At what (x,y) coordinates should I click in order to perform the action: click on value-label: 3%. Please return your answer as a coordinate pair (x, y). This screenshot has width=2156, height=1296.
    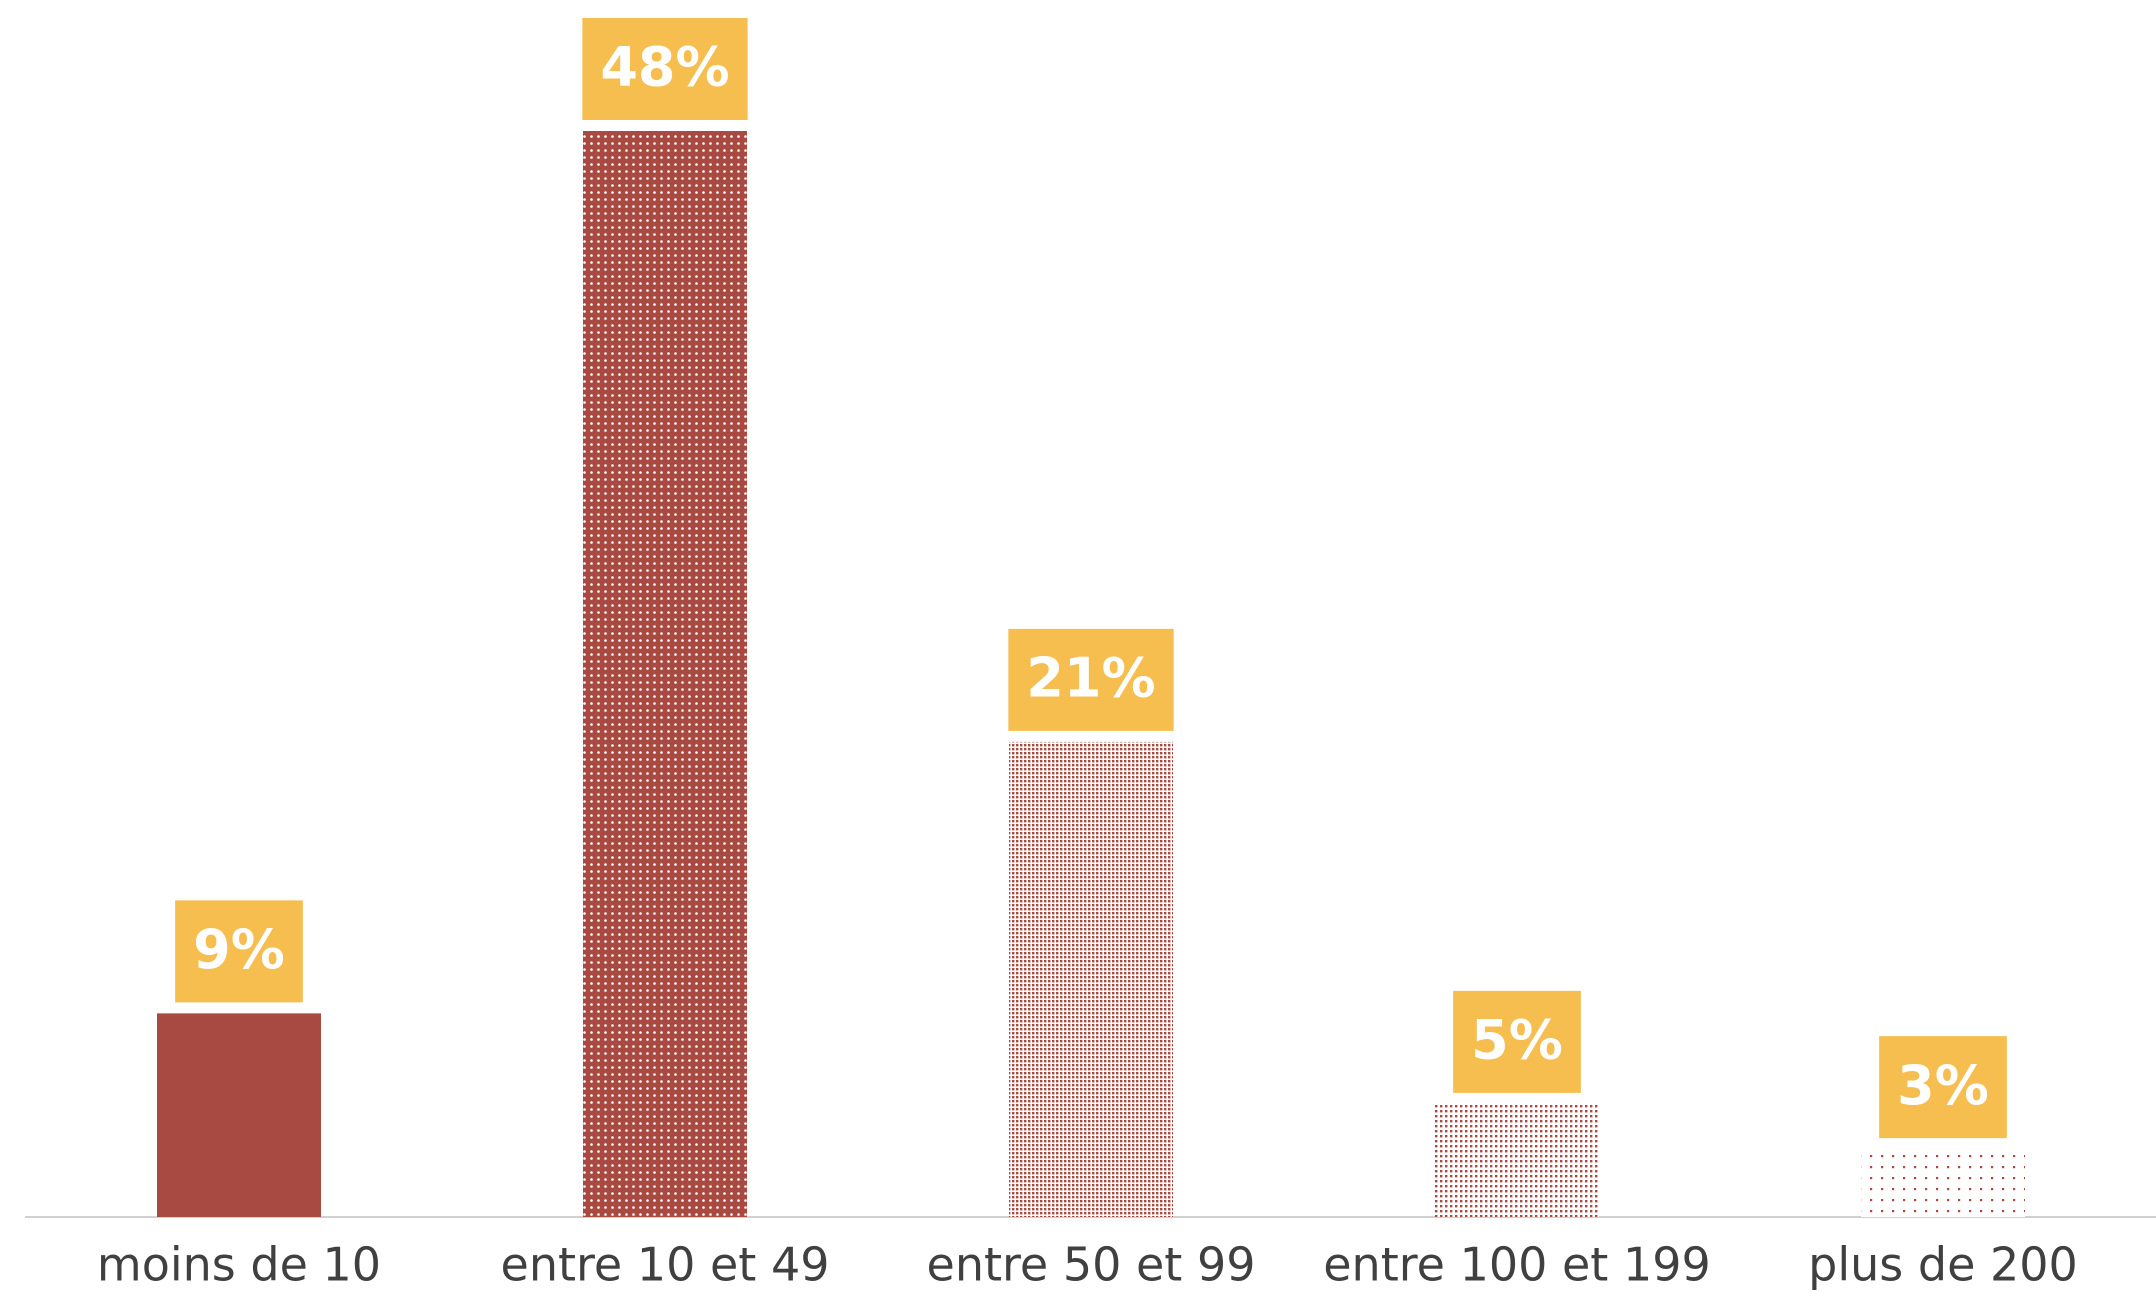
    Looking at the image, I should click on (1943, 1085).